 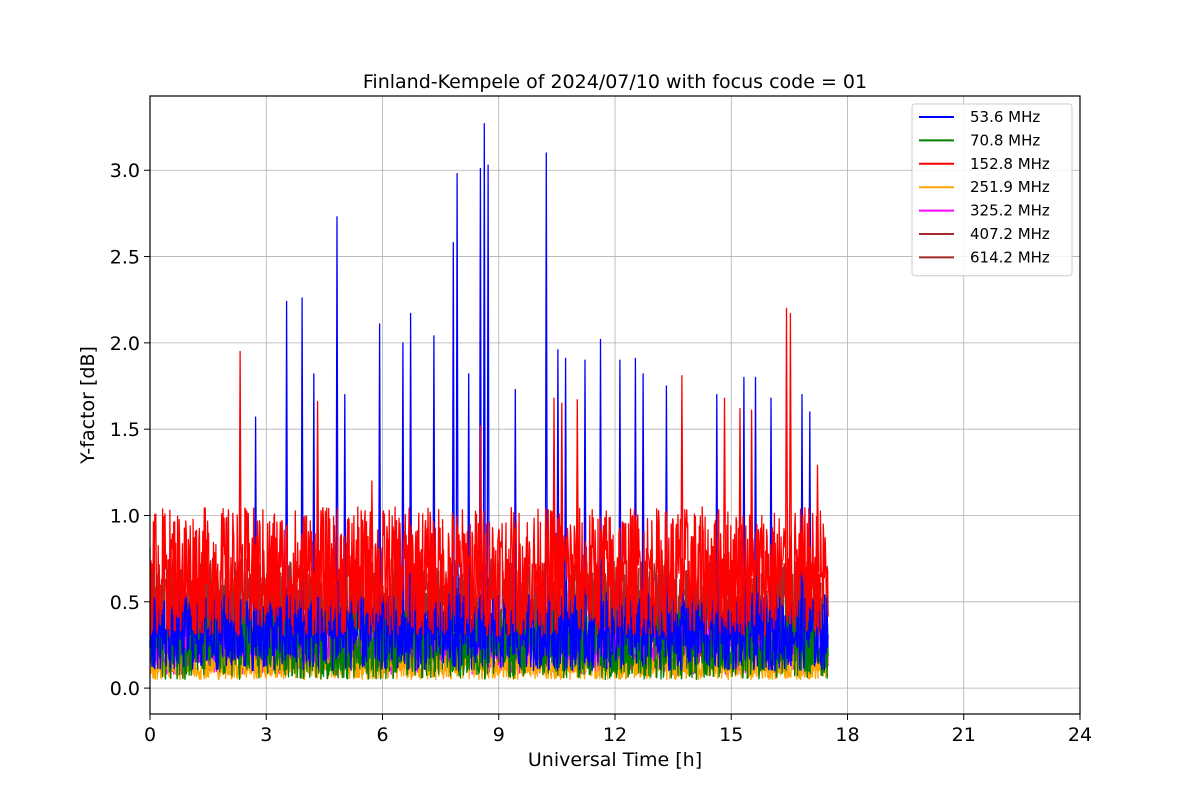 What do you see at coordinates (1010, 164) in the screenshot?
I see `legend-label: 152.8 MHz` at bounding box center [1010, 164].